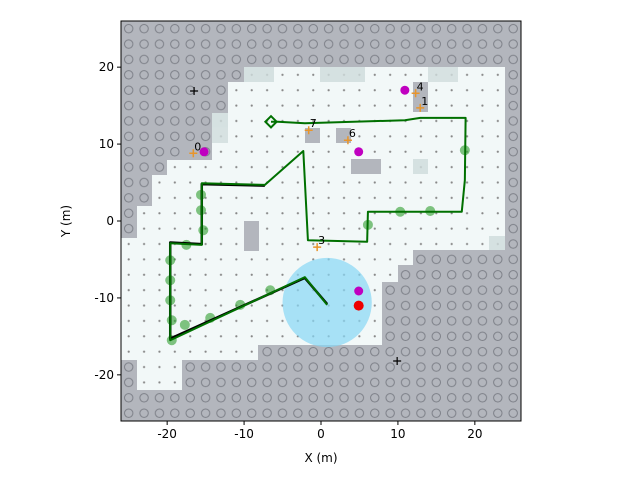  I want to click on y-tick-label: -10, so click(104, 298).